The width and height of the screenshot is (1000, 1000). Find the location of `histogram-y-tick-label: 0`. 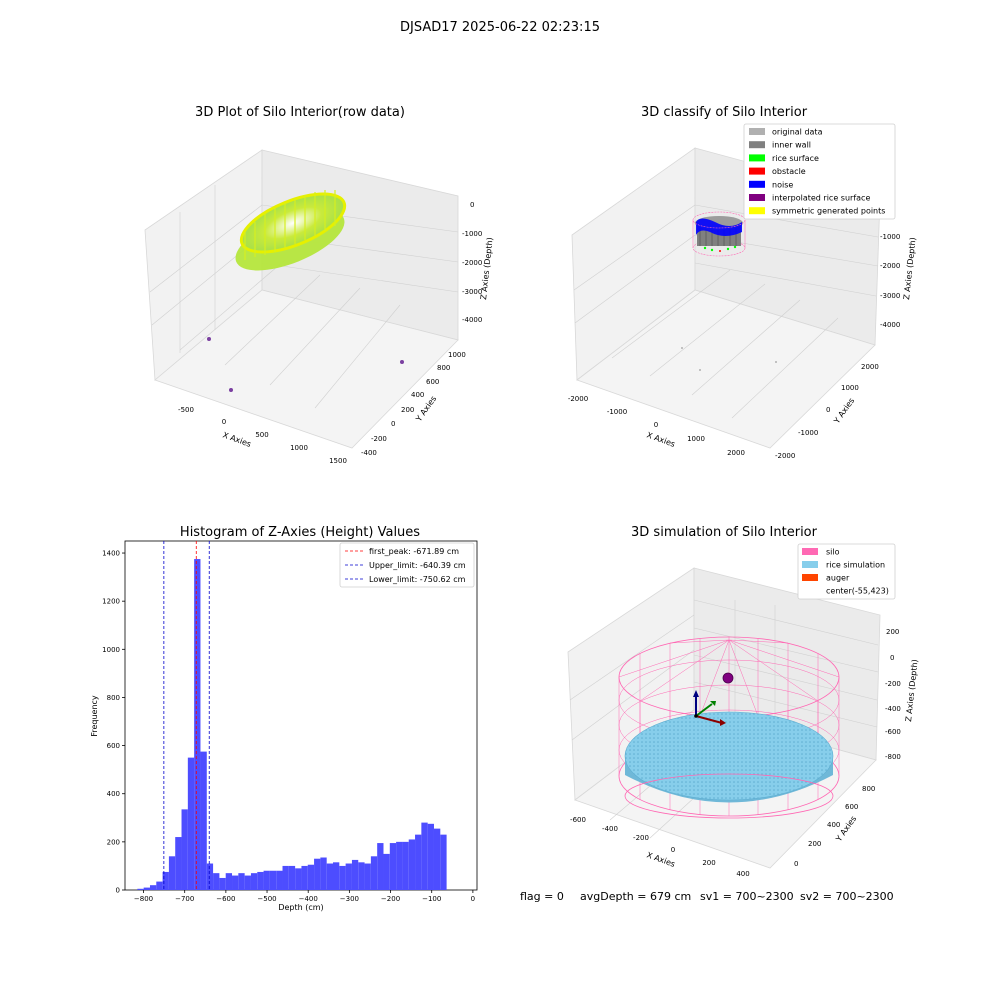

histogram-y-tick-label: 0 is located at coordinates (118, 891).